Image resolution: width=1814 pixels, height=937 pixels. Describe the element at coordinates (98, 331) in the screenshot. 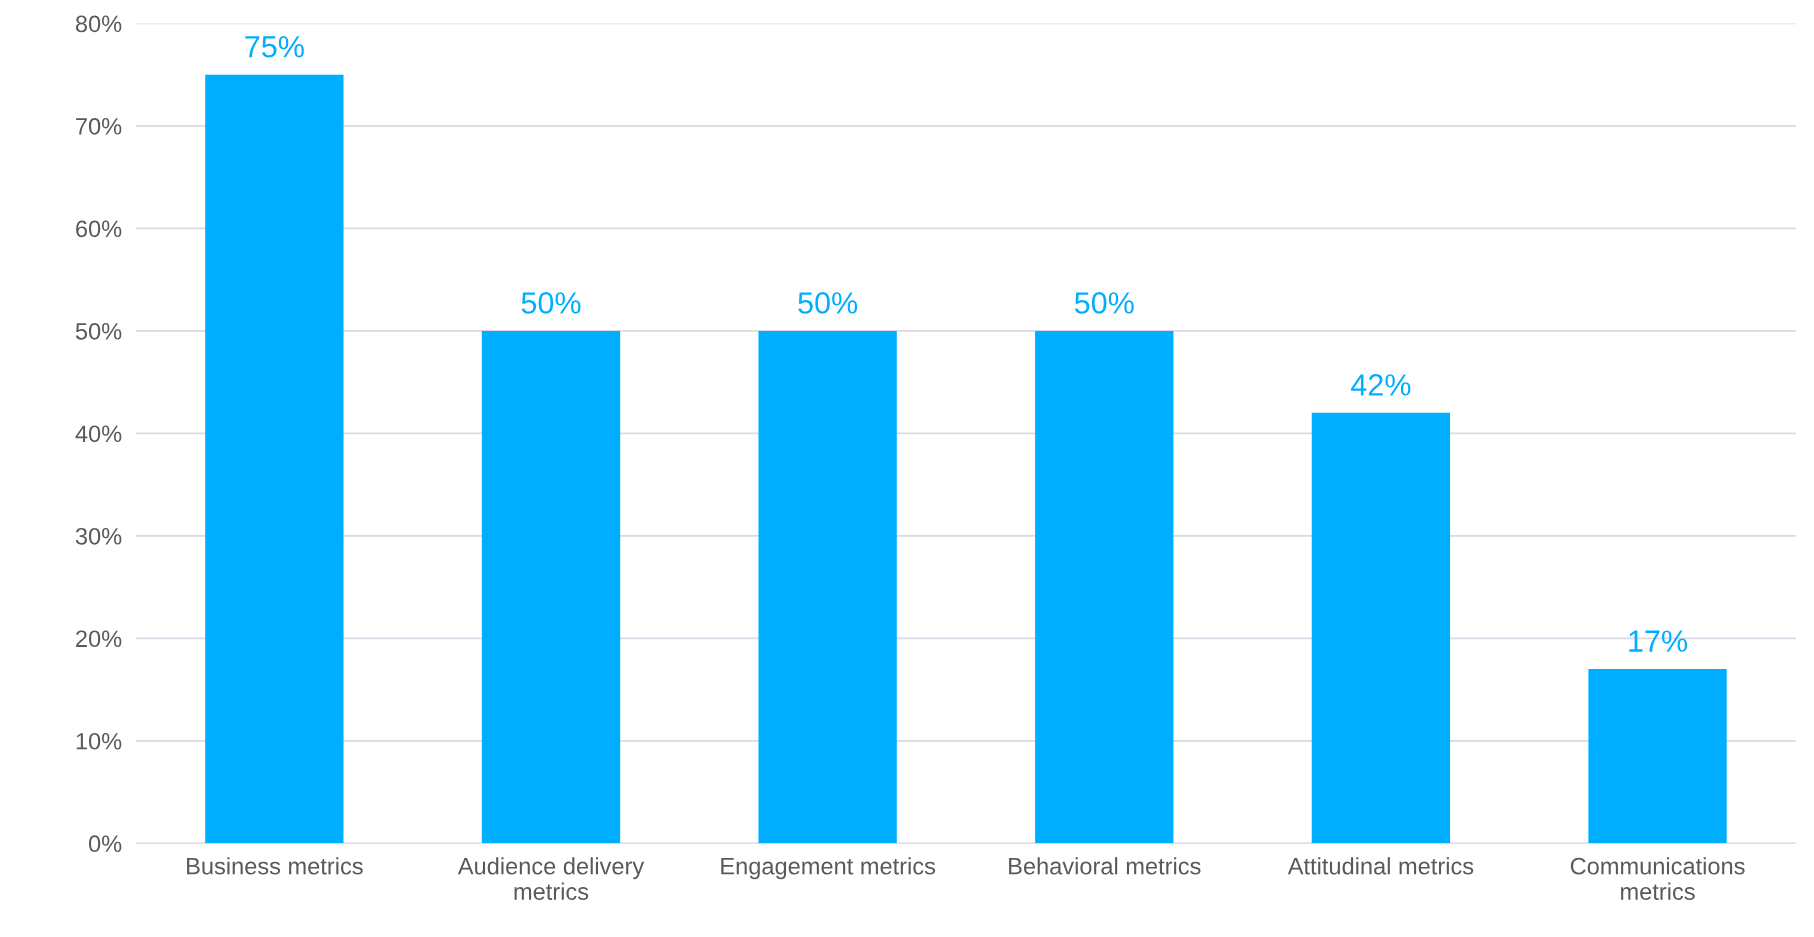

I see `y-tick-label: 50%` at that location.